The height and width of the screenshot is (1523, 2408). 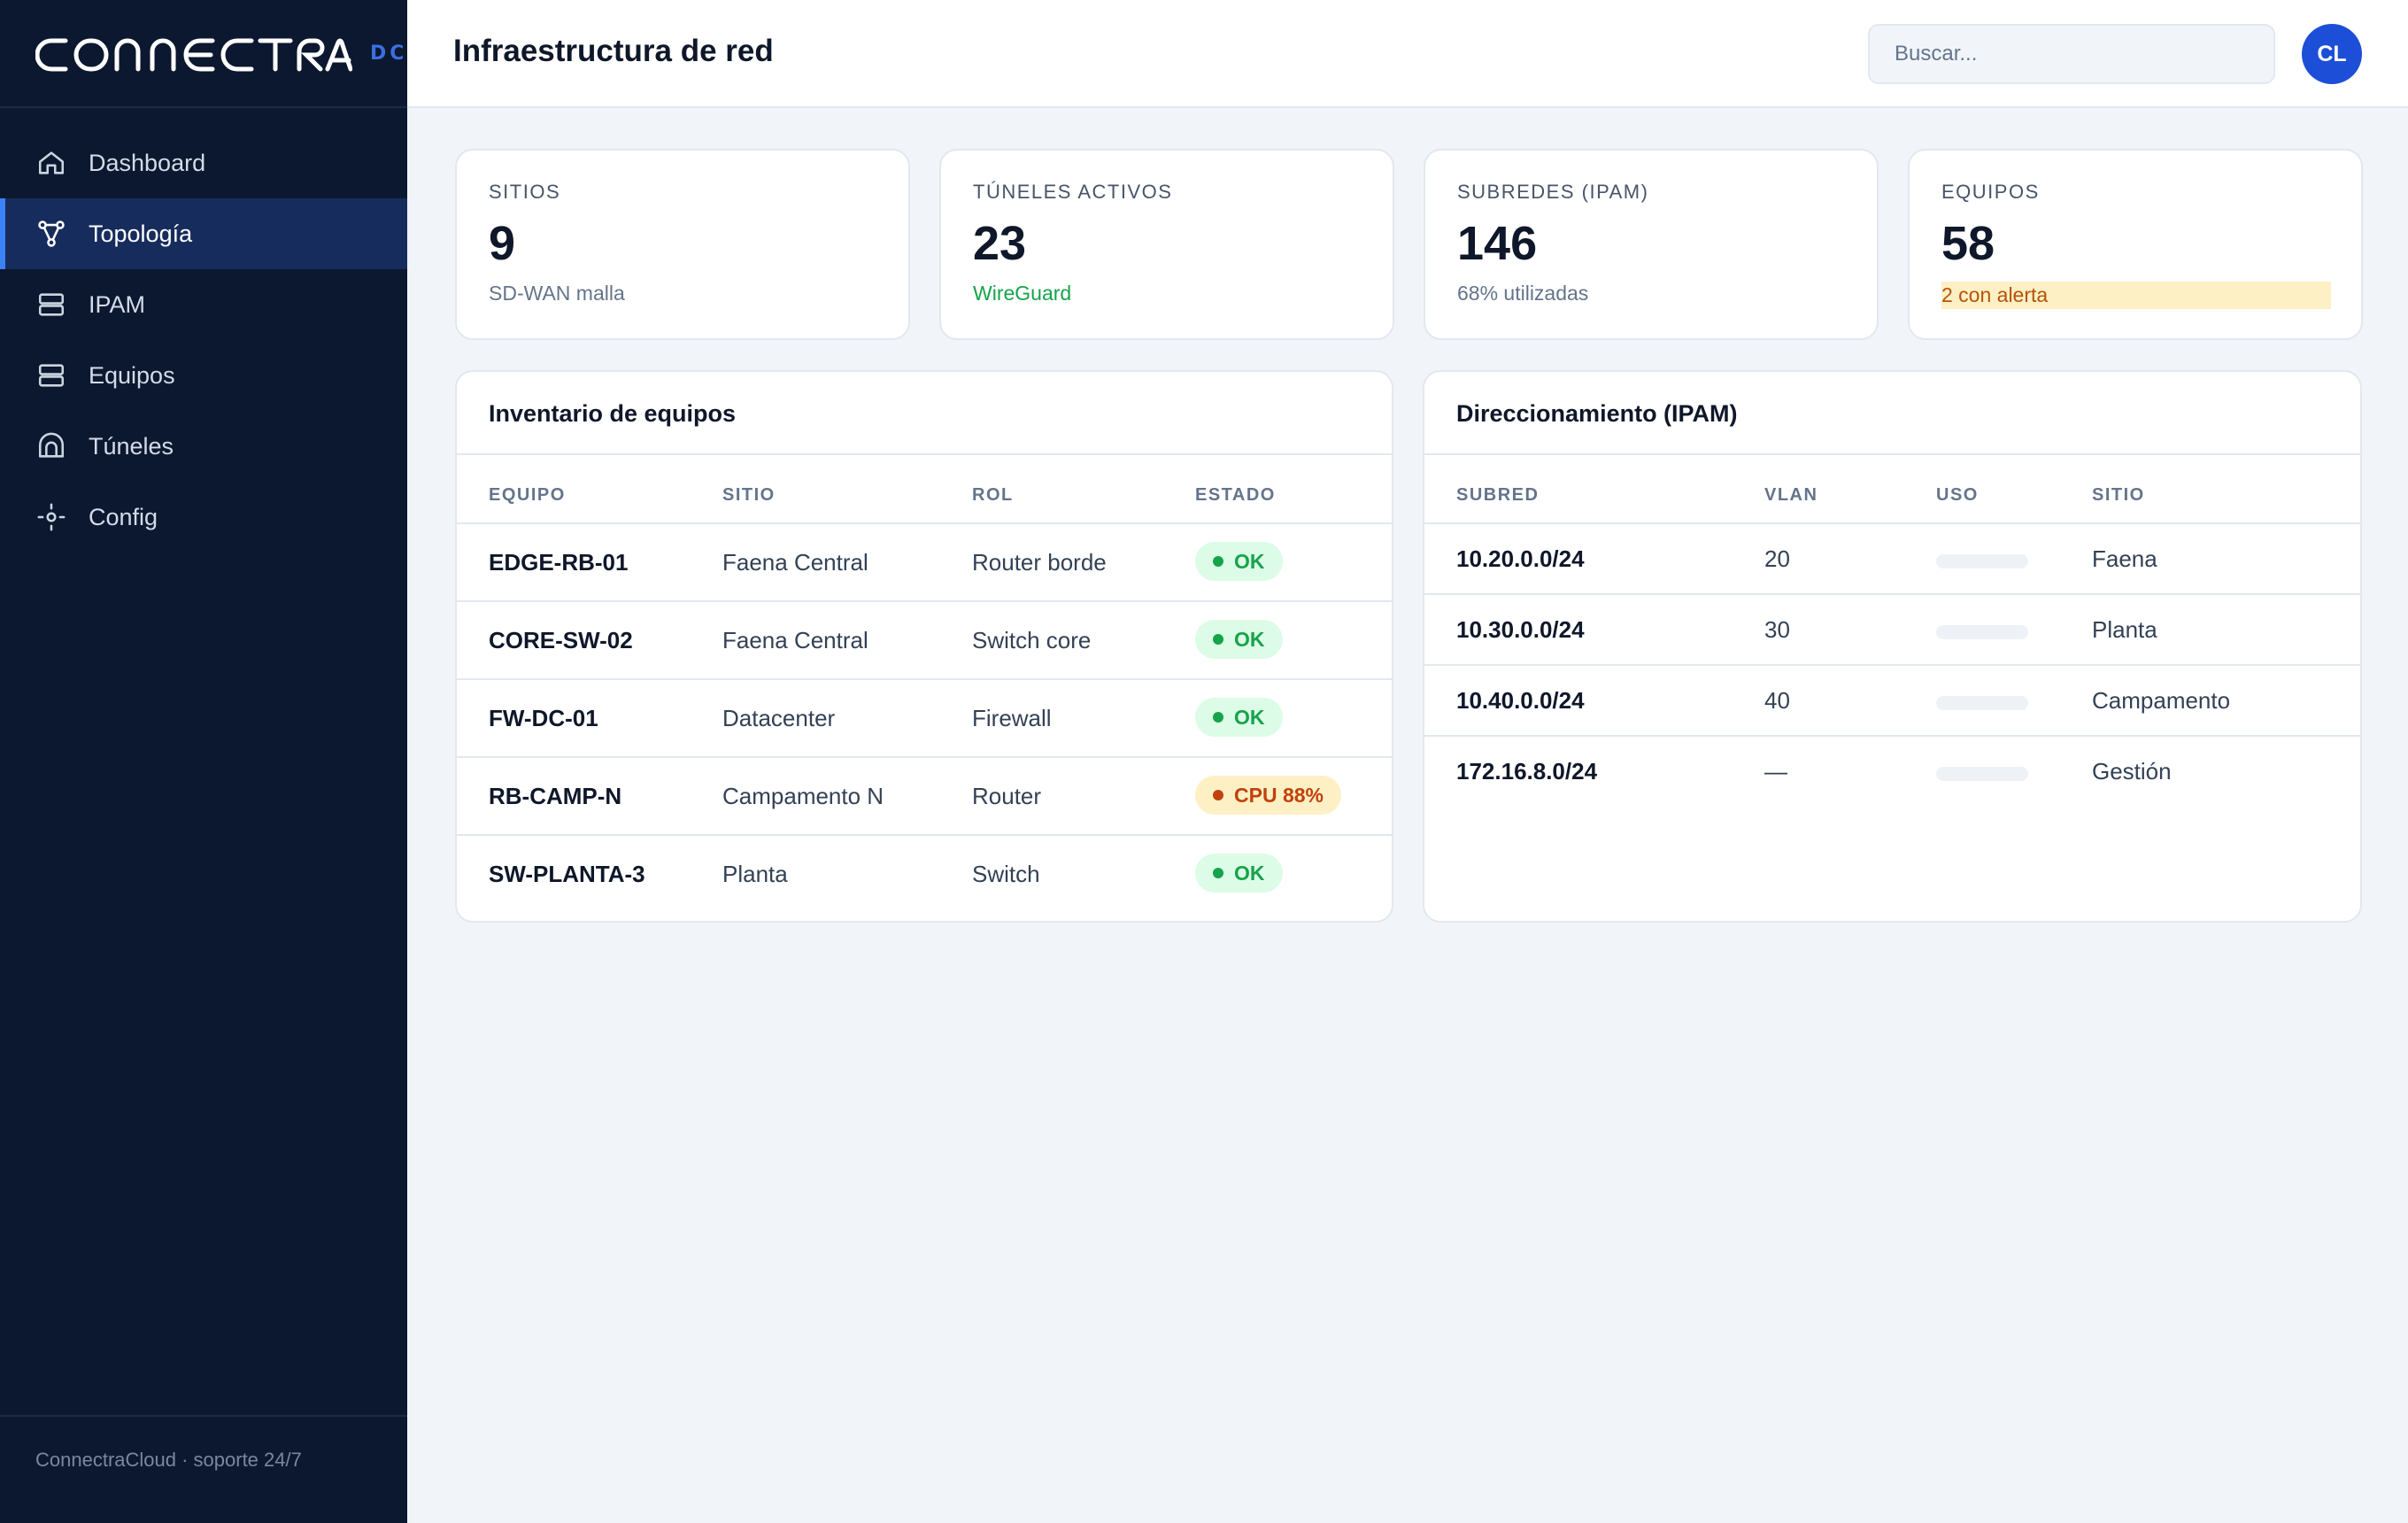 What do you see at coordinates (1892, 772) in the screenshot?
I see `table-row: 172.16.8.0/24 — Gestión` at bounding box center [1892, 772].